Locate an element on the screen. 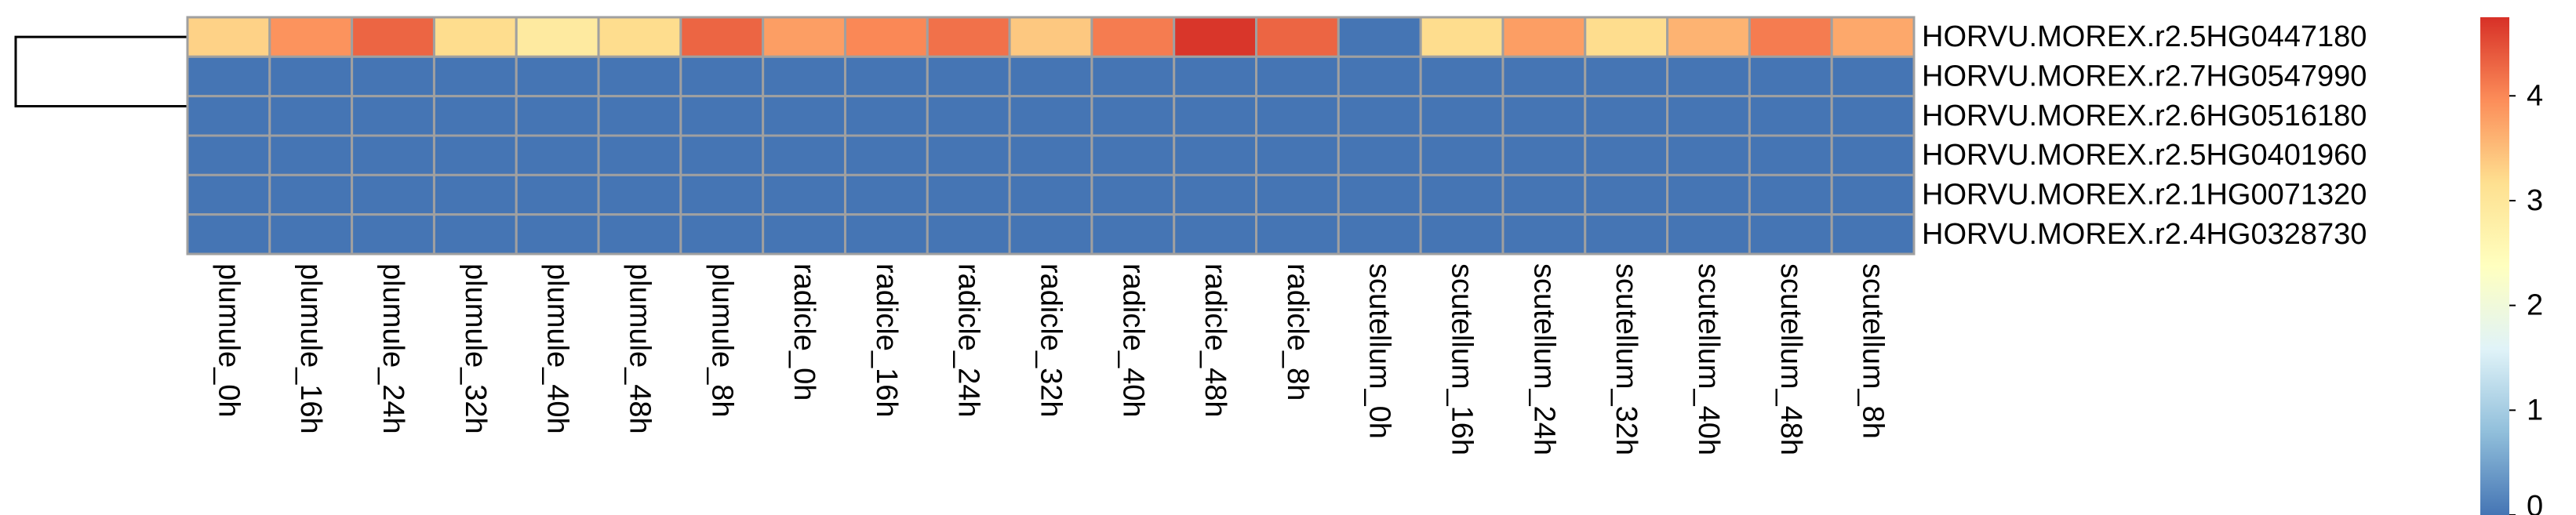  column-label: plumule_40h is located at coordinates (557, 349).